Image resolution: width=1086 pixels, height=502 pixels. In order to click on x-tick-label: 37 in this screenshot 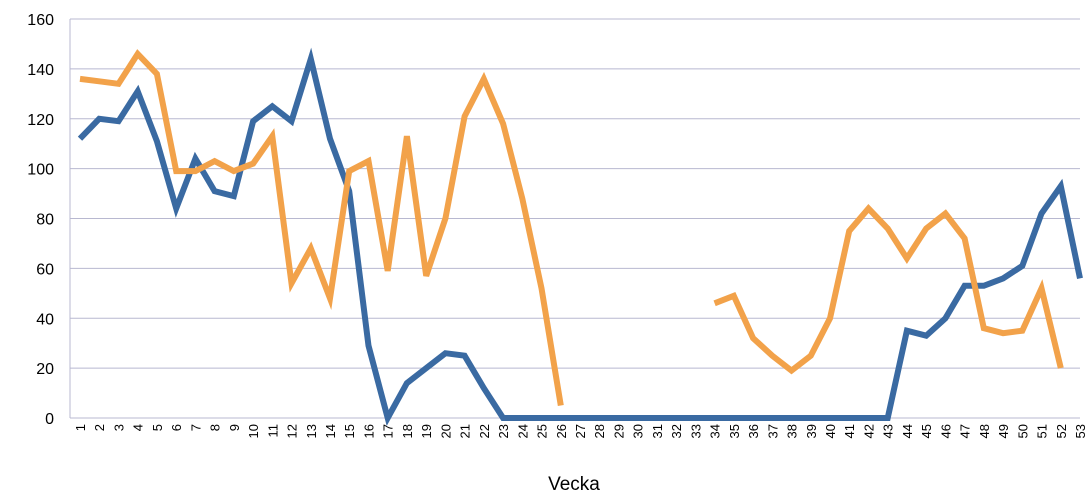, I will do `click(772, 431)`.